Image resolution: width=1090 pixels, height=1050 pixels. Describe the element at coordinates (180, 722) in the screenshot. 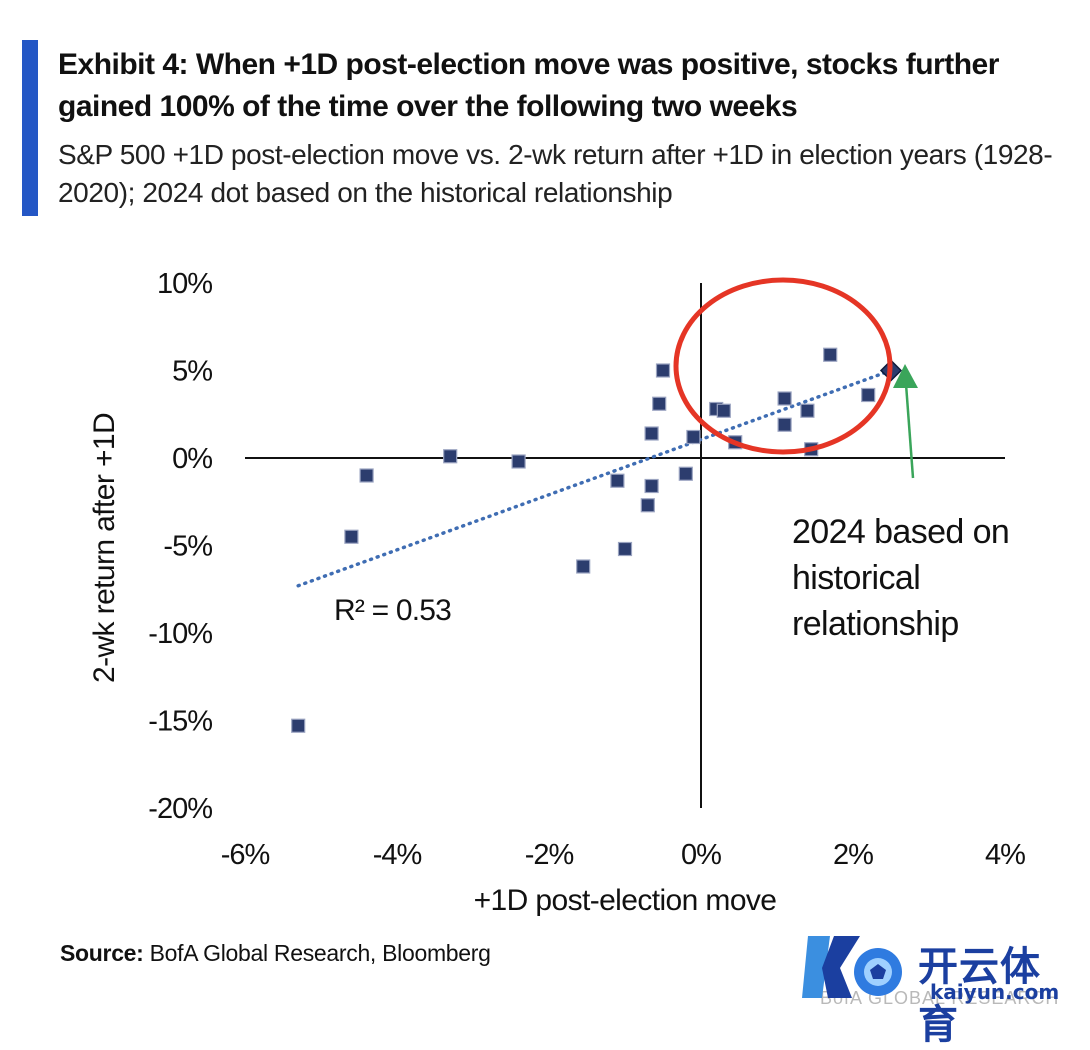

I see `y-tick-label: -15%` at that location.